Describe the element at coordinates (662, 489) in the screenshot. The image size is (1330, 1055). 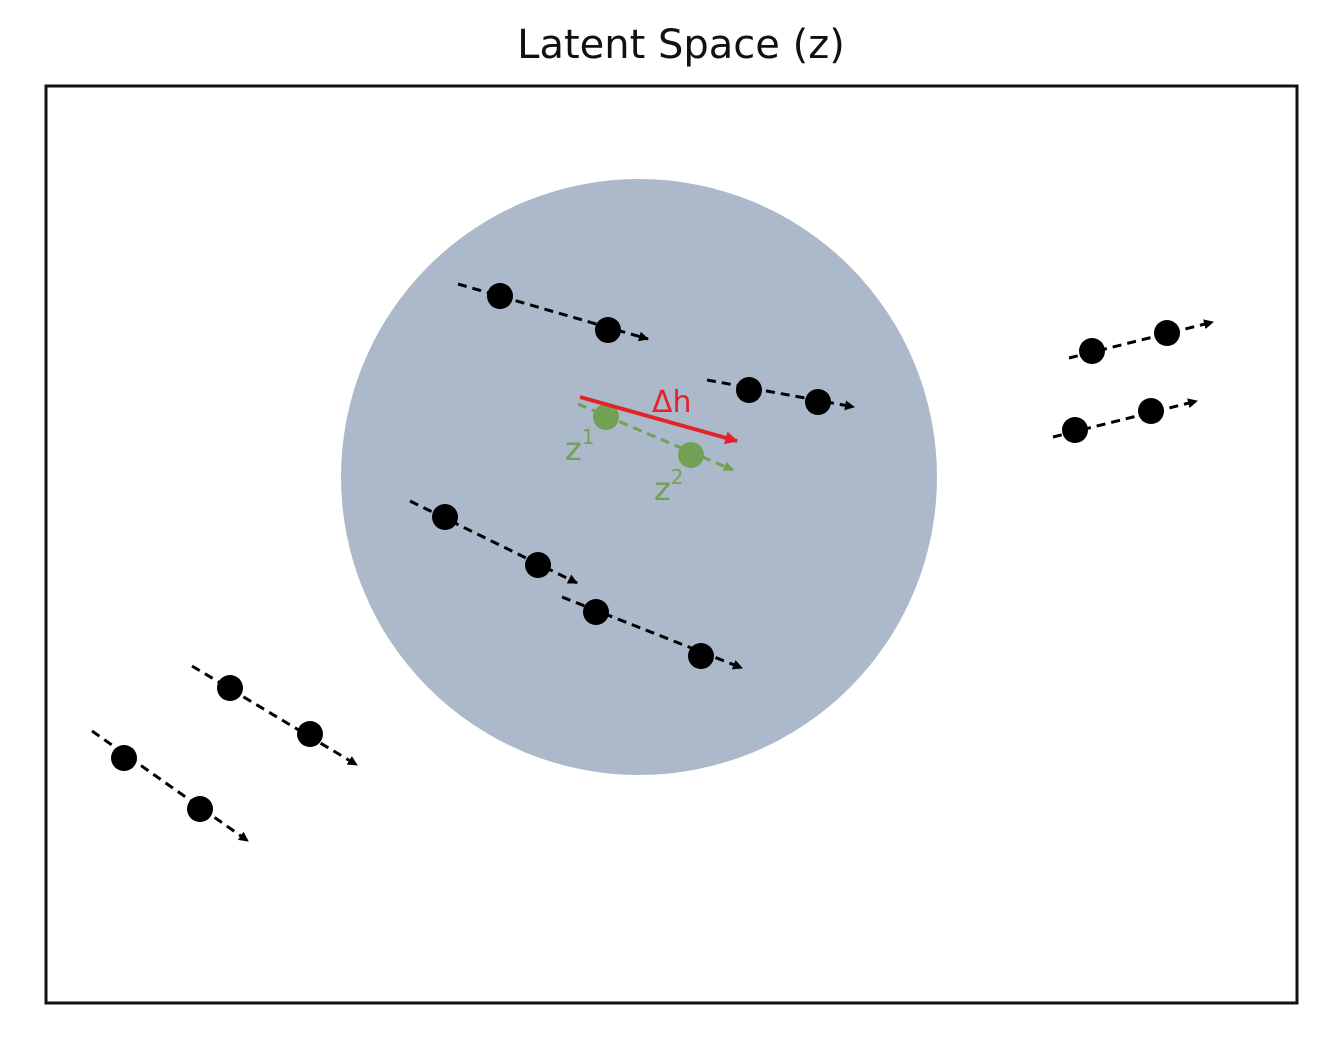
I see `z2-base: z` at that location.